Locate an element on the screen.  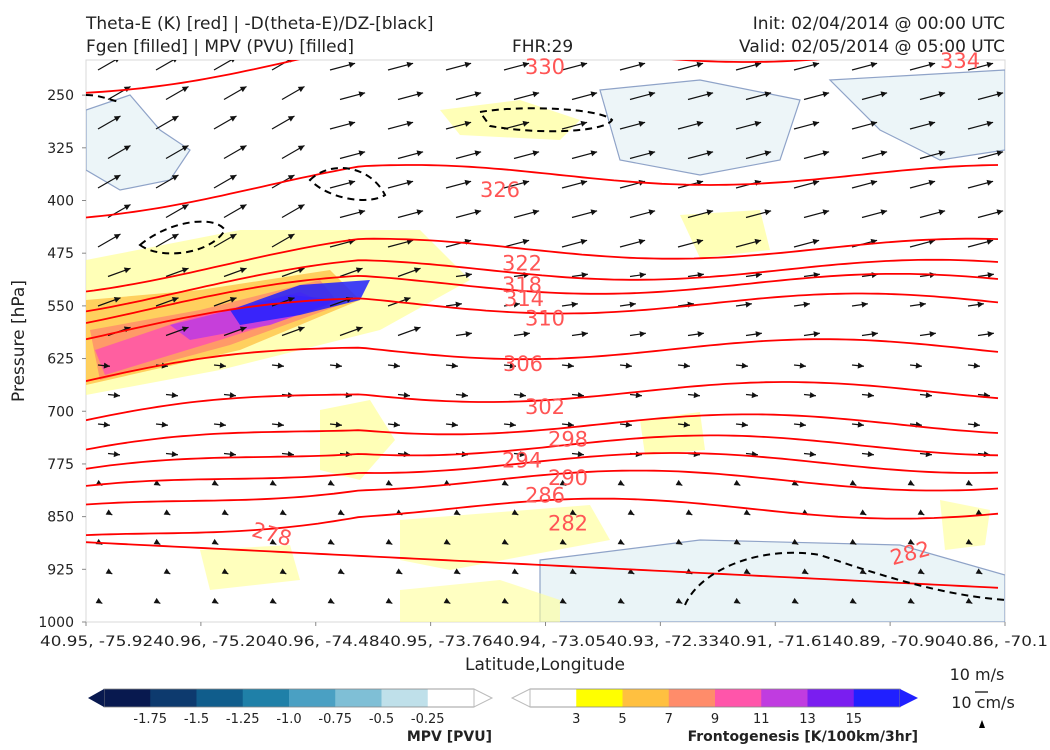
y-tick-label: 775 is located at coordinates (60, 465).